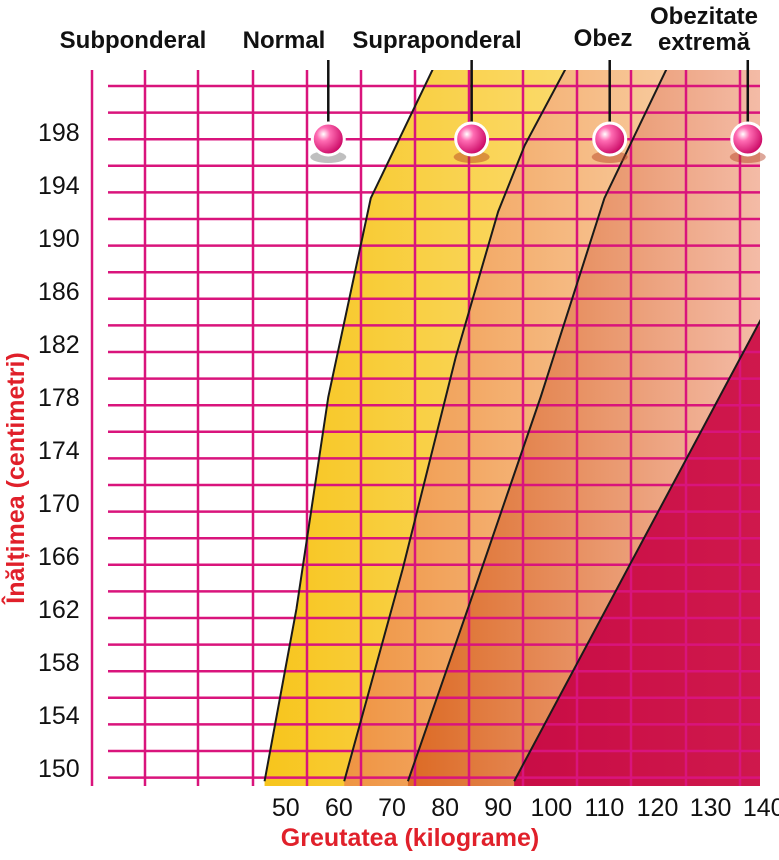  I want to click on category-label: Supraponderal, so click(436, 40).